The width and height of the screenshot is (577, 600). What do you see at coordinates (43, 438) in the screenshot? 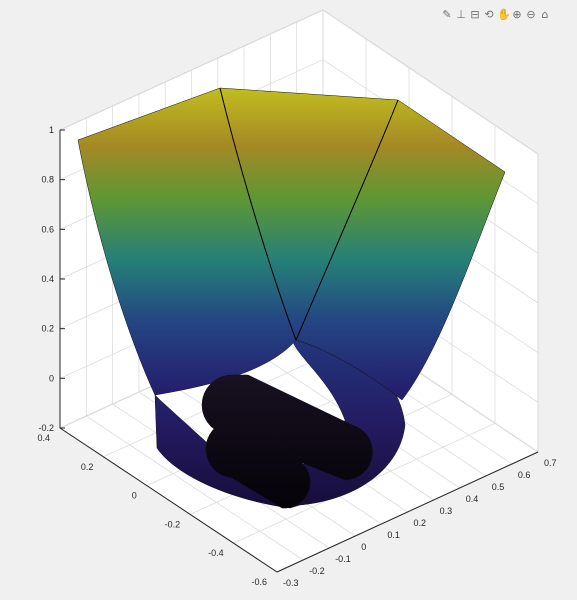
I see `y-tick-label: 0.4` at bounding box center [43, 438].